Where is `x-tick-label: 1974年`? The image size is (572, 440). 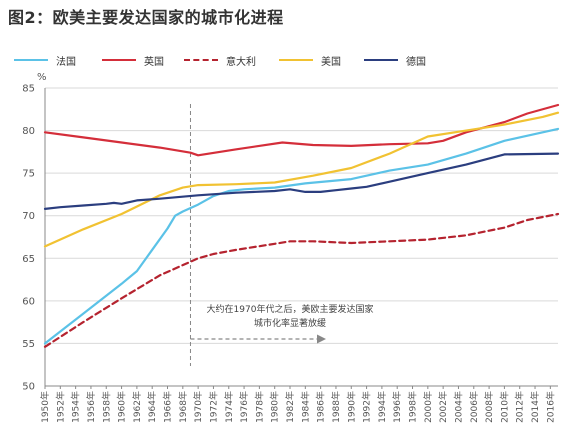
x-tick-label: 1974年 is located at coordinates (229, 407).